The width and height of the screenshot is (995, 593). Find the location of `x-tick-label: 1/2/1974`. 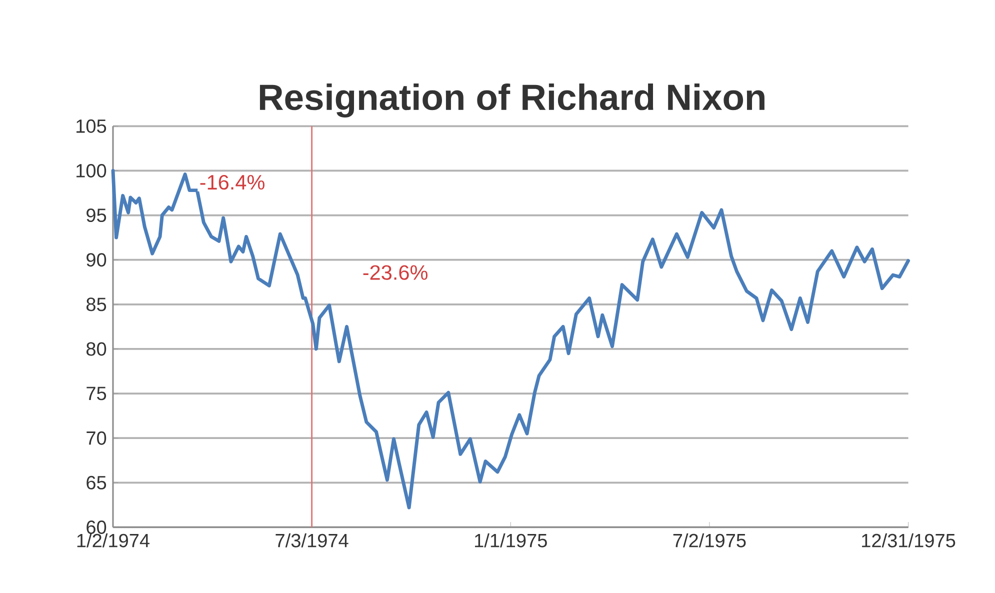

x-tick-label: 1/2/1974 is located at coordinates (113, 540).